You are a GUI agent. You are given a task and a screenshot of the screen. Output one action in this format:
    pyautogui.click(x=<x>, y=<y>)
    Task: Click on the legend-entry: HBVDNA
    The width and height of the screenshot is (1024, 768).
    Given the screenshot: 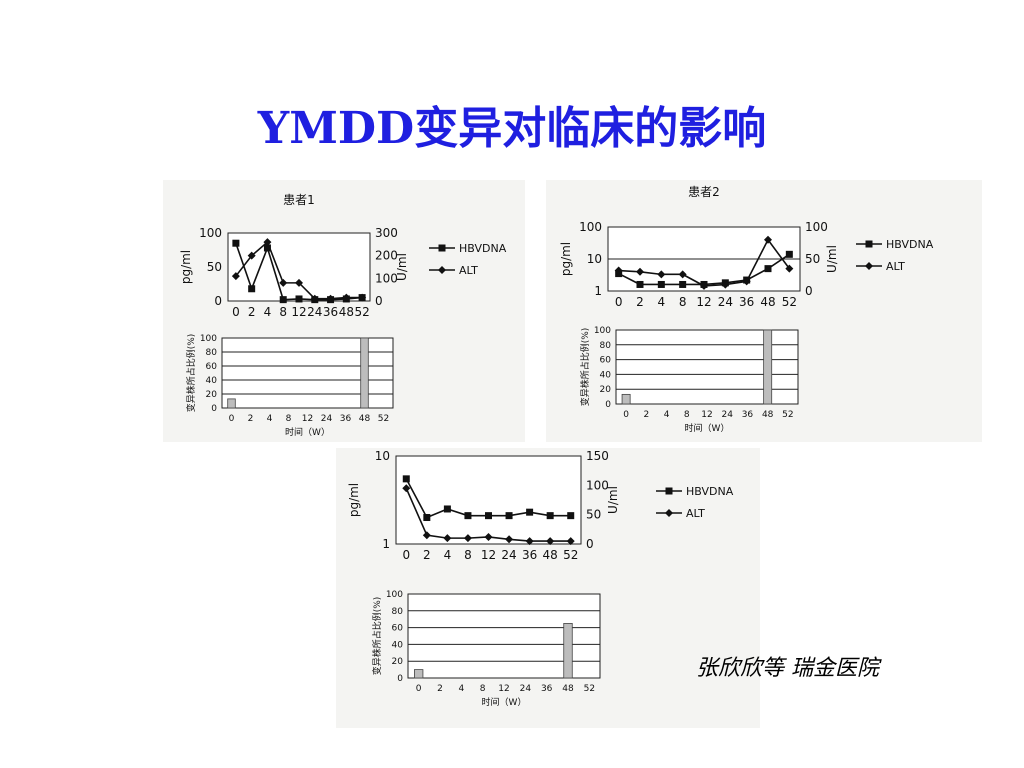 What is the action you would take?
    pyautogui.click(x=483, y=248)
    